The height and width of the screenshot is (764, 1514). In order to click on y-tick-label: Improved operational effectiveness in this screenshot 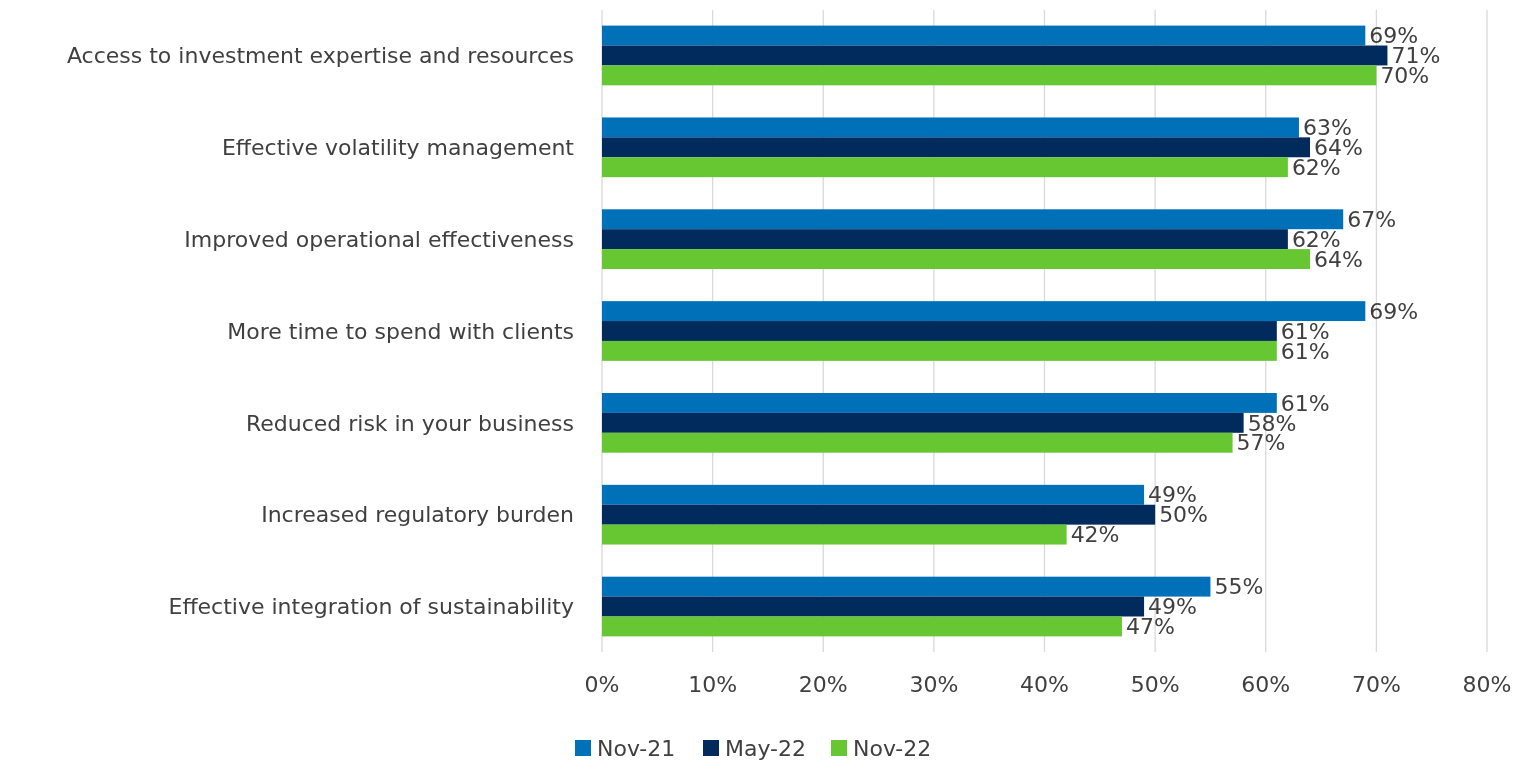, I will do `click(379, 239)`.